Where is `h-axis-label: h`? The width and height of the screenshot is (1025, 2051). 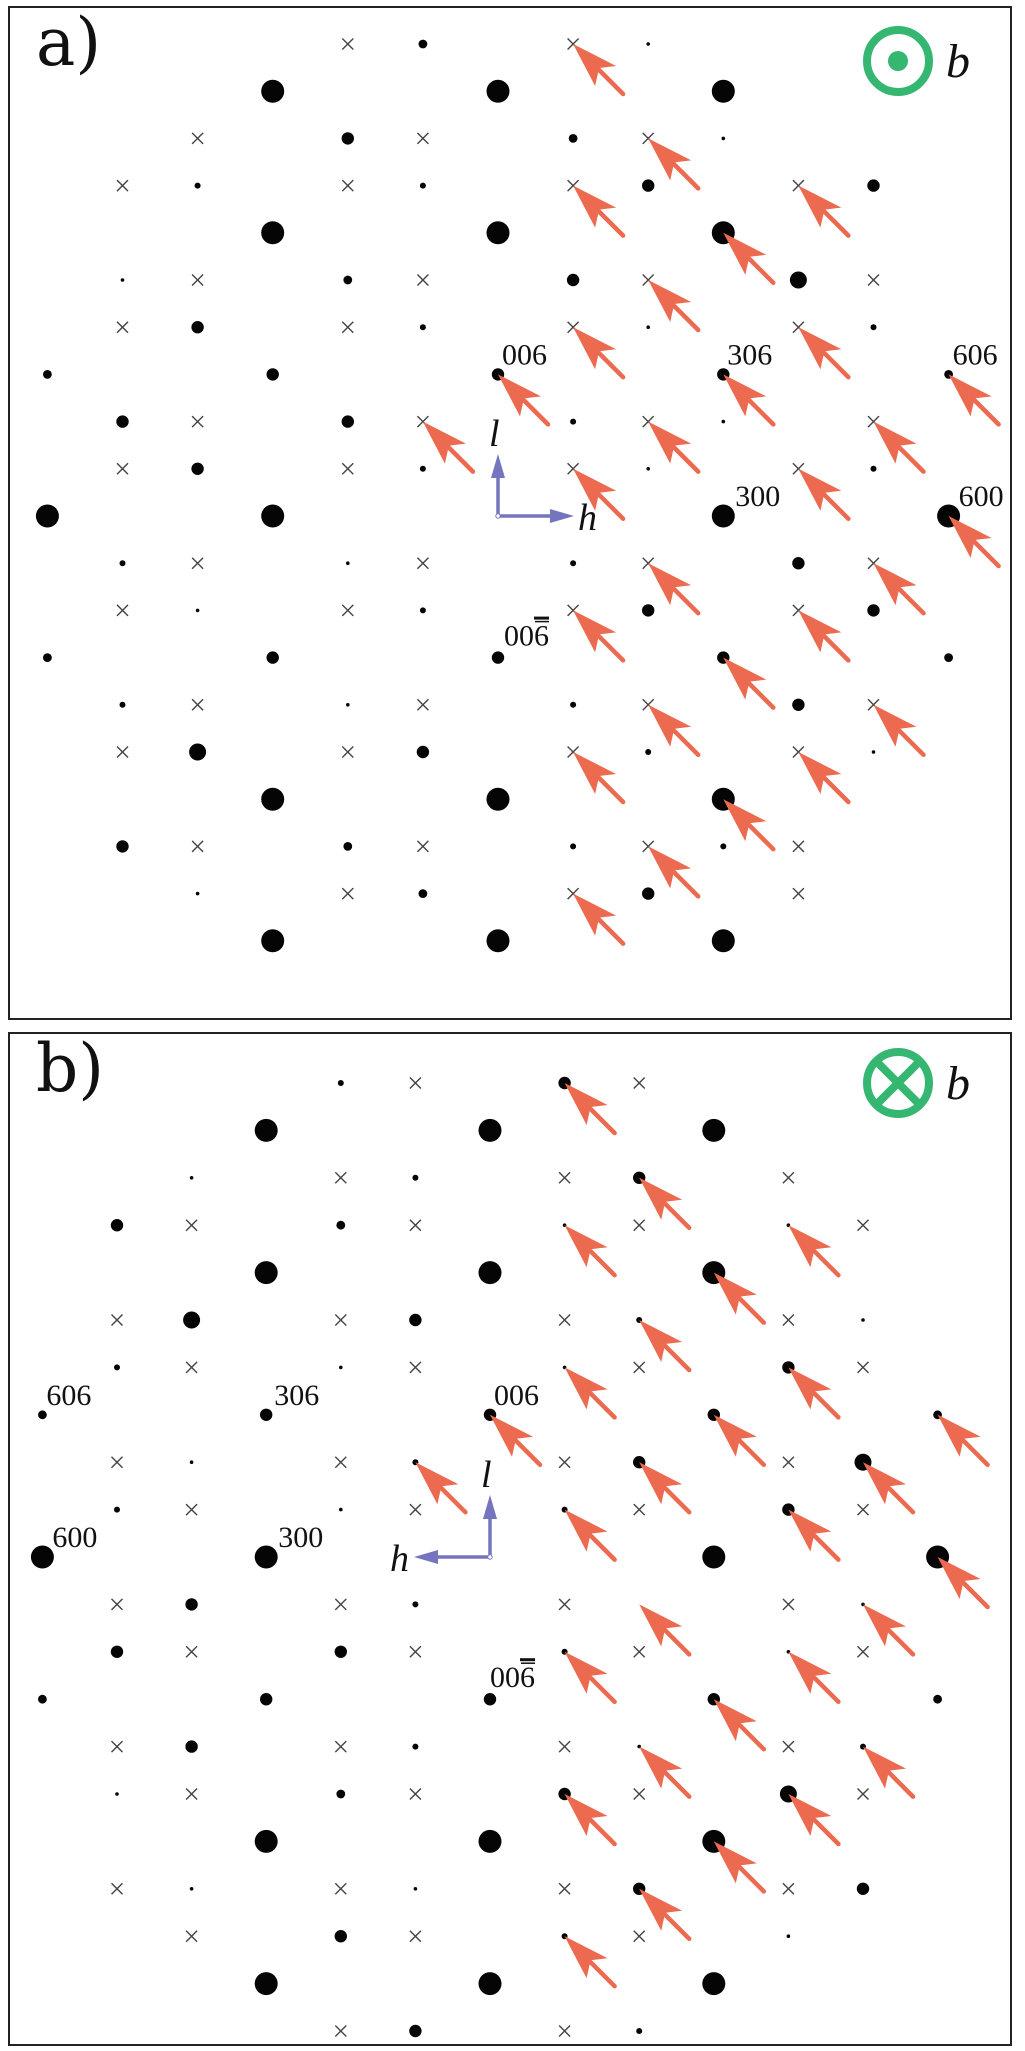
h-axis-label: h is located at coordinates (587, 518).